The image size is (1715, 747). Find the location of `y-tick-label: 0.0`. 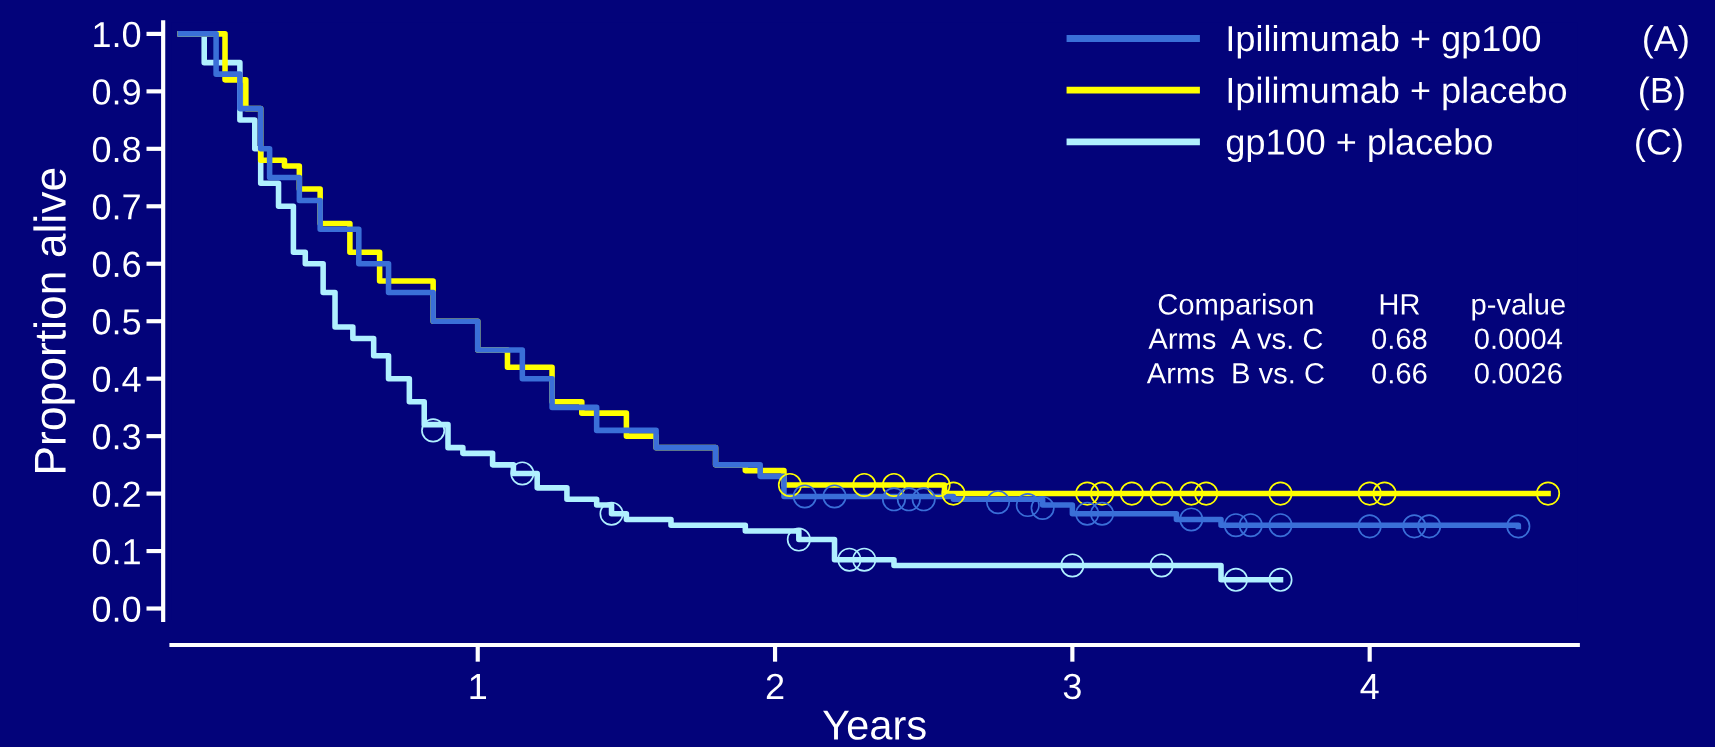

y-tick-label: 0.0 is located at coordinates (116, 609).